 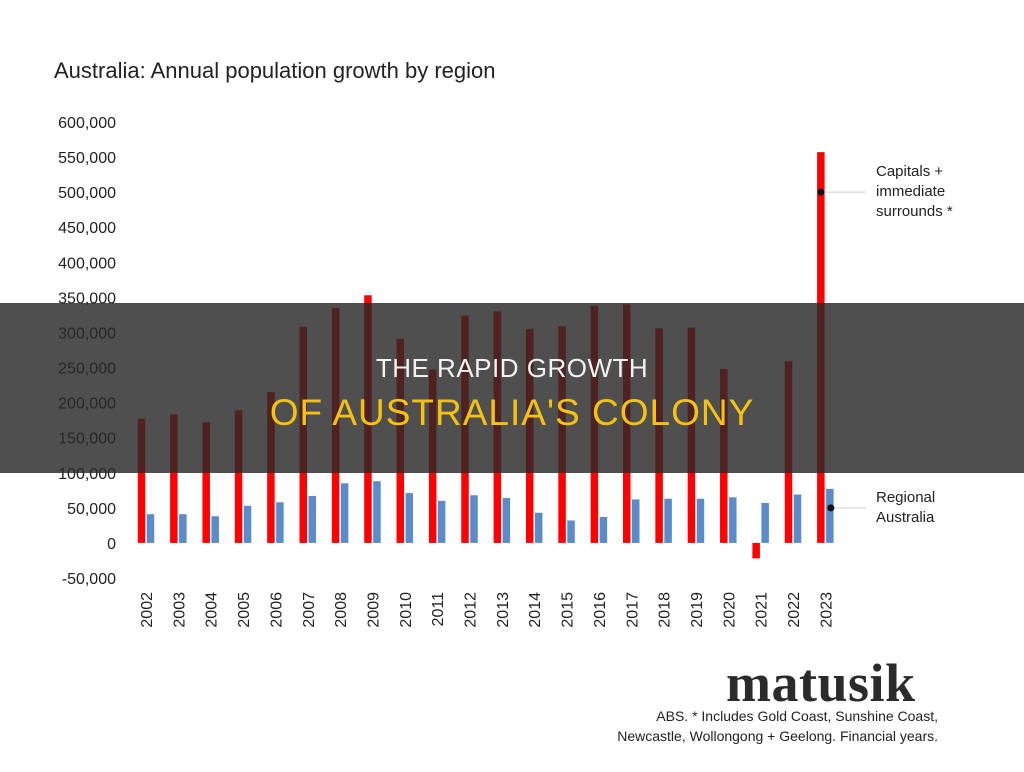 What do you see at coordinates (821, 683) in the screenshot?
I see `brand-logo: matusik` at bounding box center [821, 683].